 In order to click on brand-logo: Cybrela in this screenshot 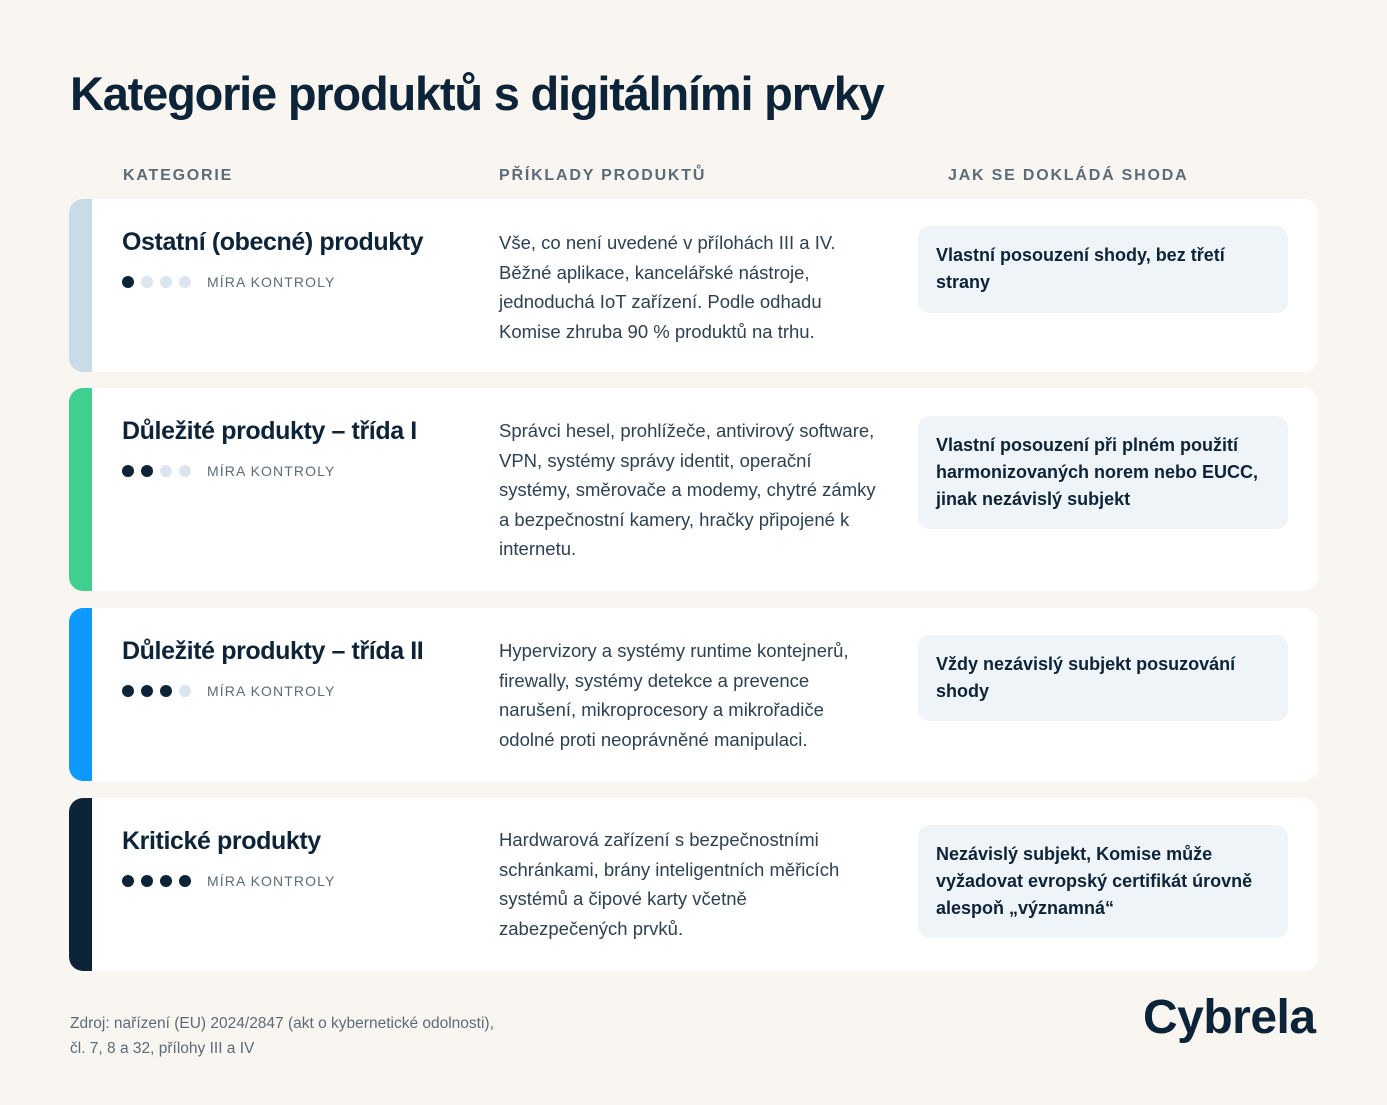, I will do `click(1229, 1017)`.